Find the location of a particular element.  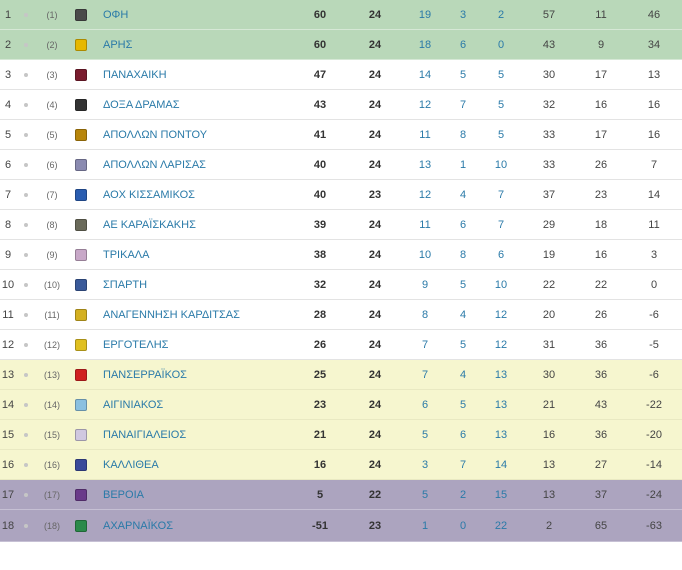

previous-position-cell: (11) is located at coordinates (52, 314).